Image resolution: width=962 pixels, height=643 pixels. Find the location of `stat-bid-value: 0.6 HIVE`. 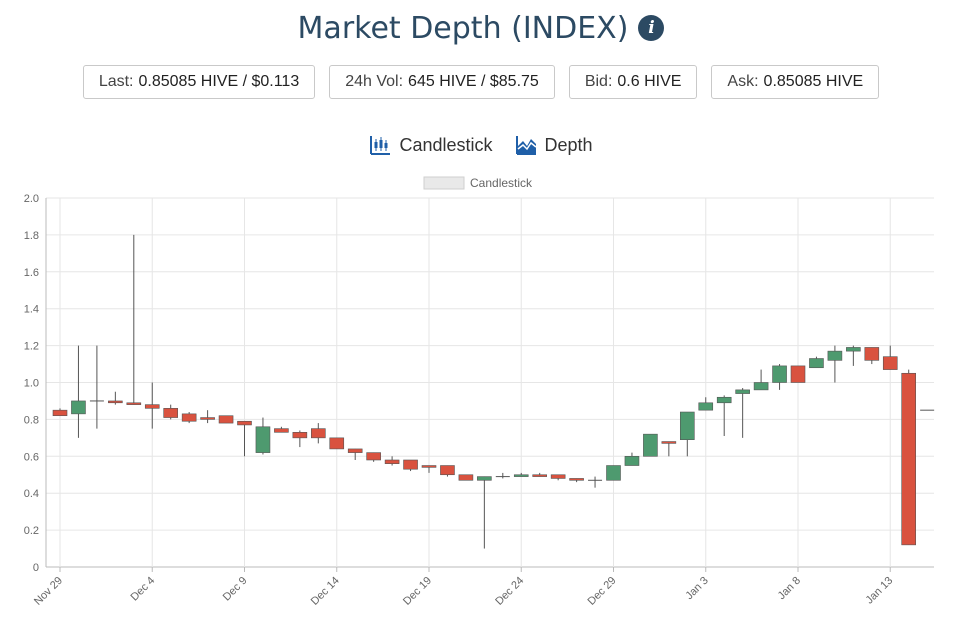

stat-bid-value: 0.6 HIVE is located at coordinates (649, 81).